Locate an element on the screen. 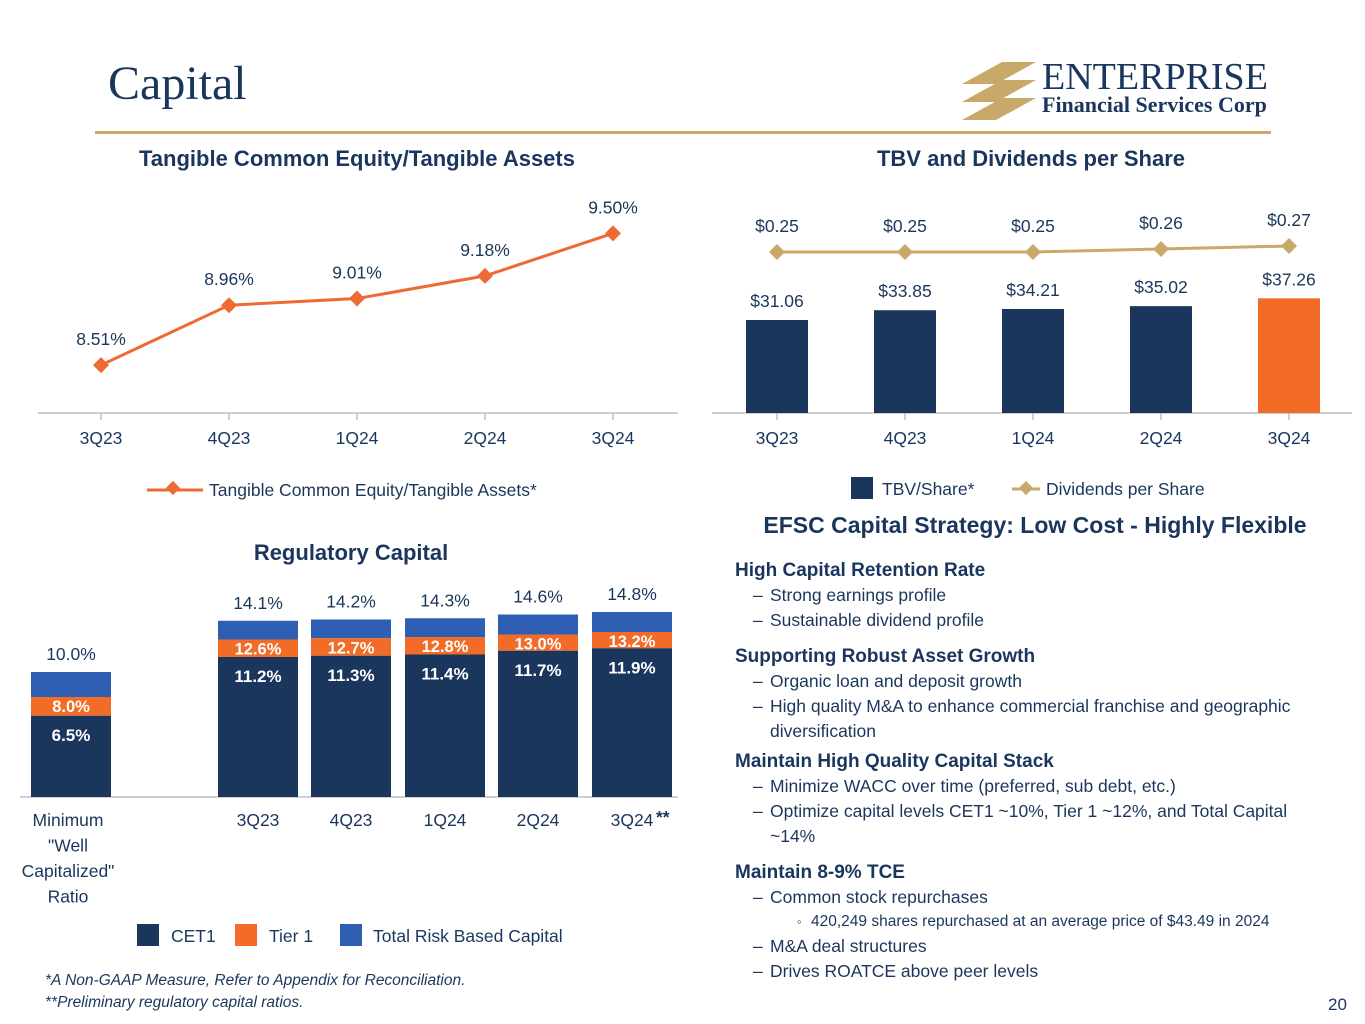  total-capital-label: 14.8% is located at coordinates (632, 594).